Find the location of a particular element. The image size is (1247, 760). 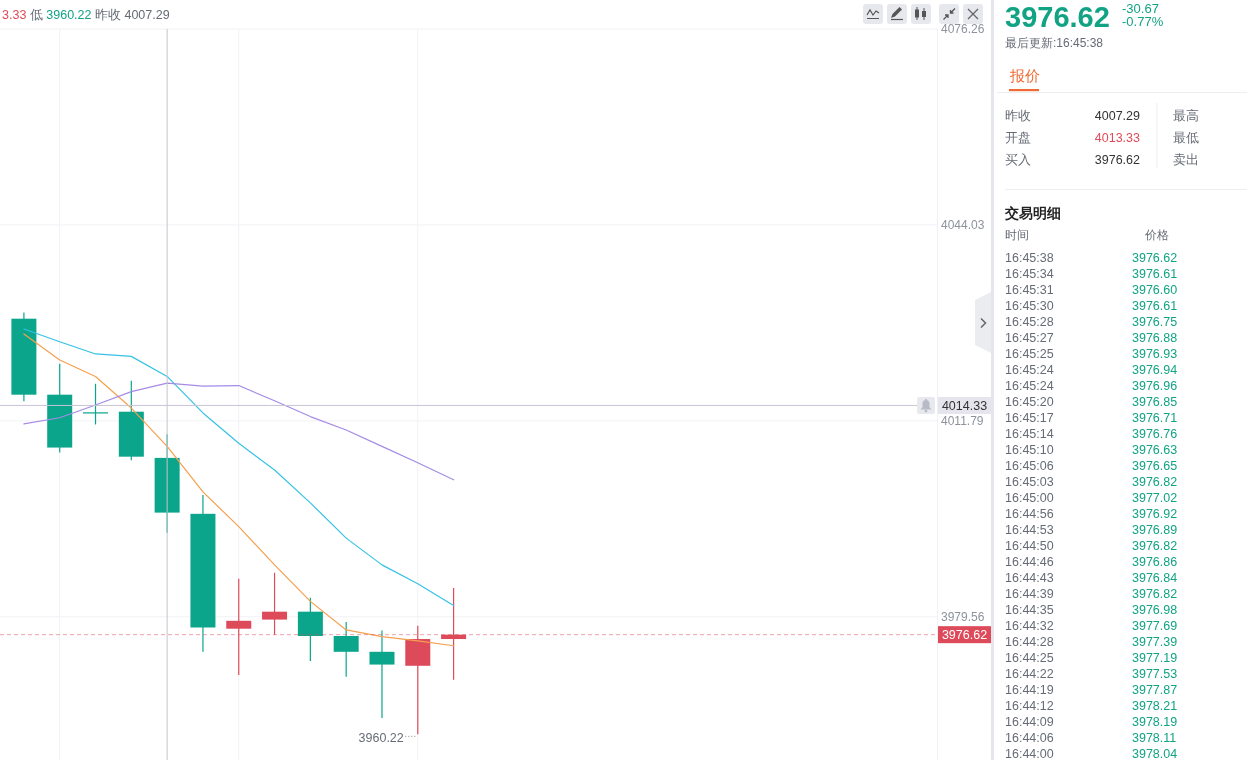

text: 卖出 is located at coordinates (1186, 160).